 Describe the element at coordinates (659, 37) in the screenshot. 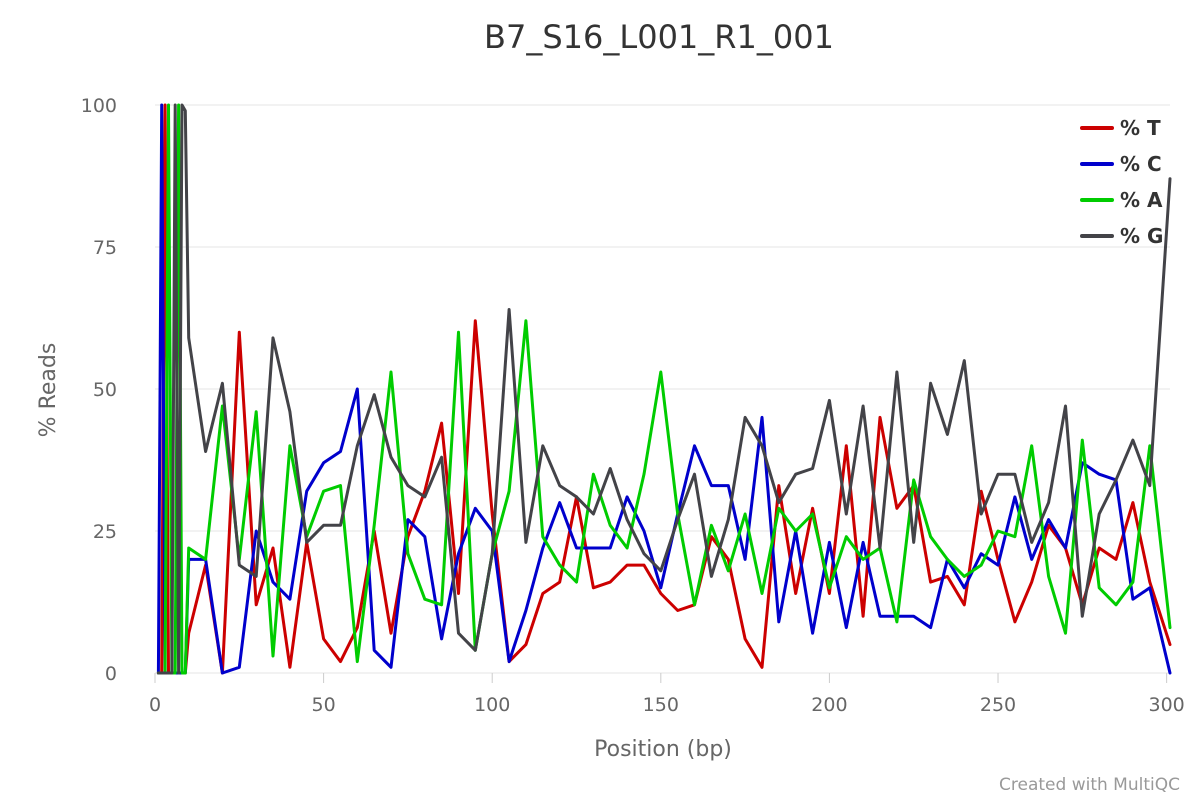

I see `chart-title: B7_S16_L001_R1_001` at that location.